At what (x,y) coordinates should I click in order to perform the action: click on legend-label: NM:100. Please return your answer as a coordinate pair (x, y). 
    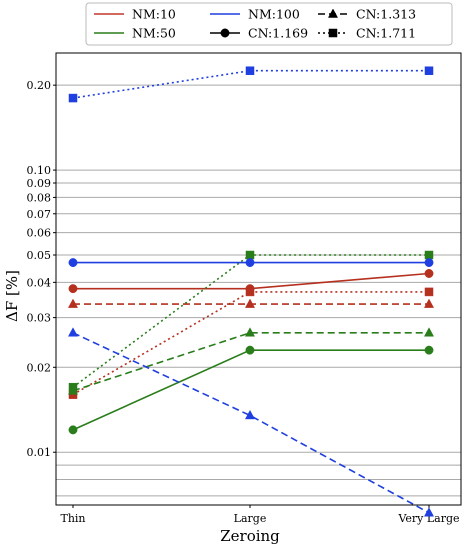
    Looking at the image, I should click on (274, 14).